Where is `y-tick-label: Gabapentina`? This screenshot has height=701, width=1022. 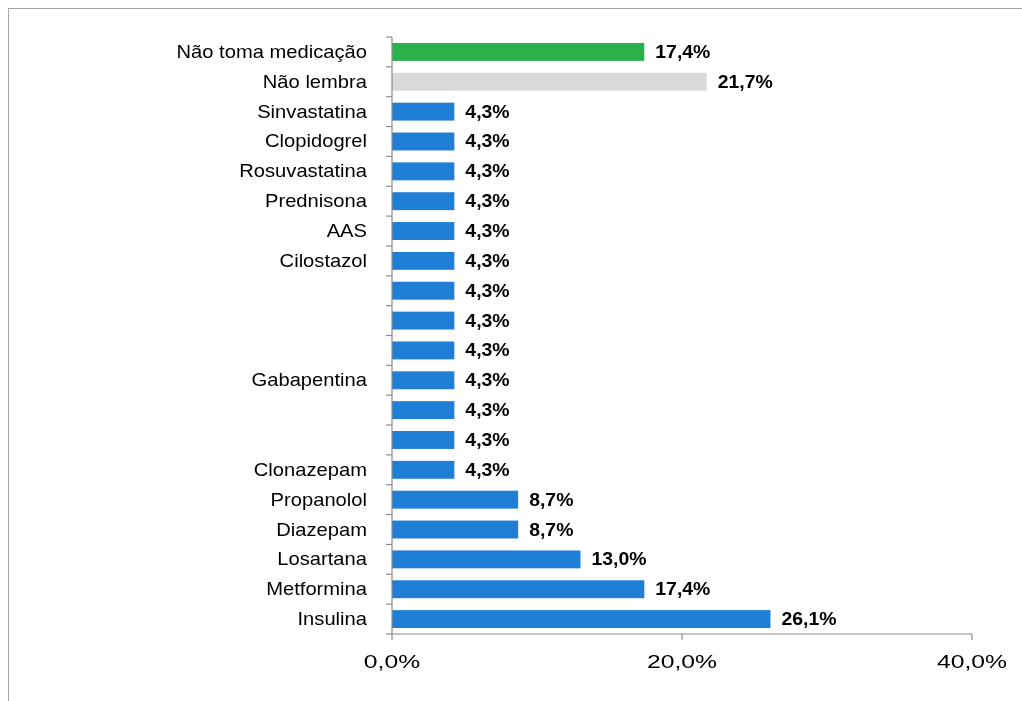
y-tick-label: Gabapentina is located at coordinates (309, 380).